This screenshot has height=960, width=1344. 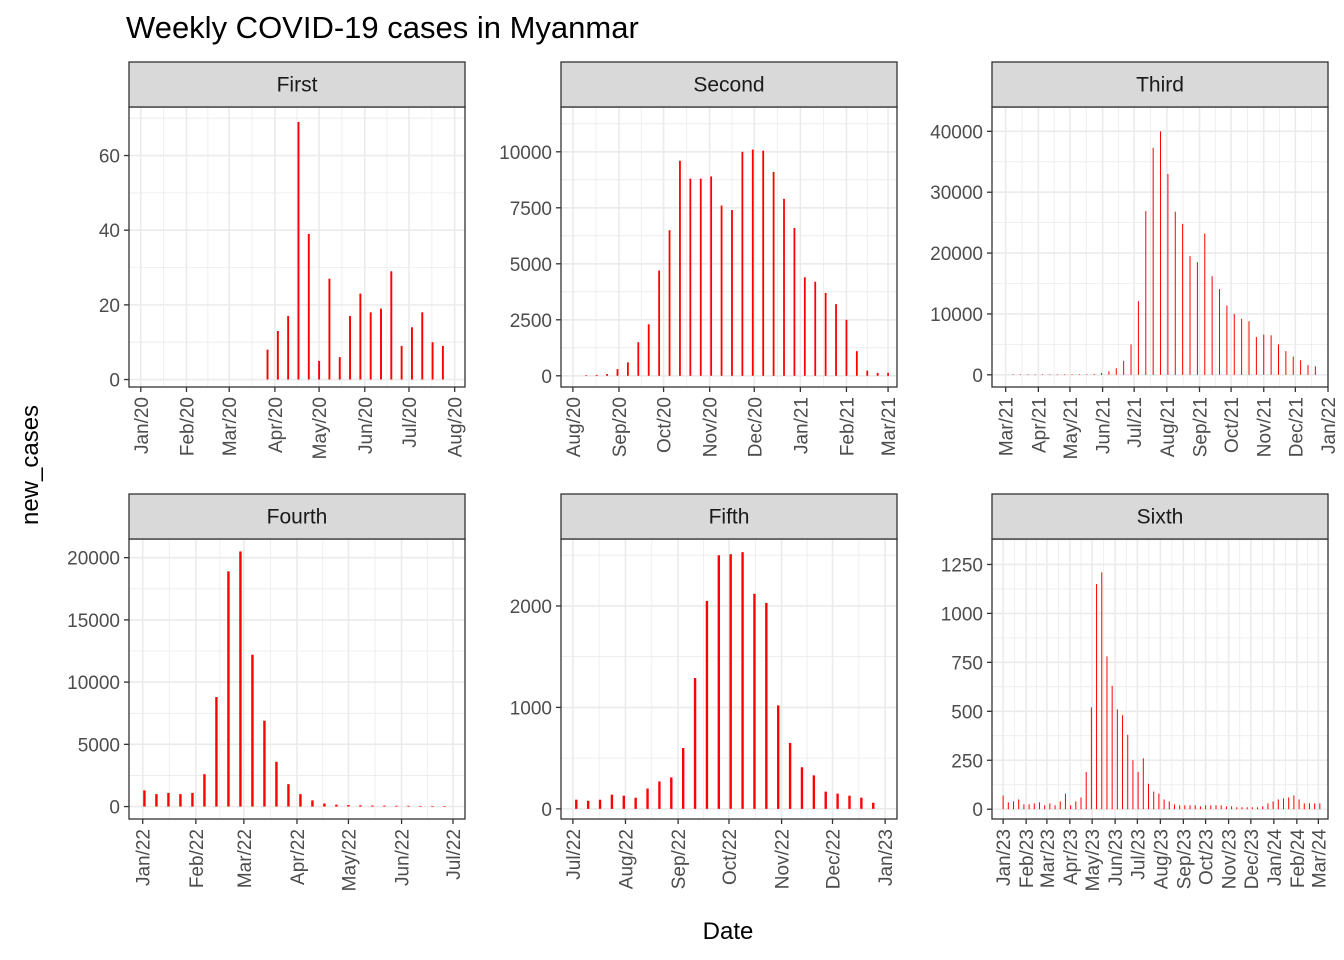 What do you see at coordinates (1135, 422) in the screenshot?
I see `x-tick-label: Jul/21` at bounding box center [1135, 422].